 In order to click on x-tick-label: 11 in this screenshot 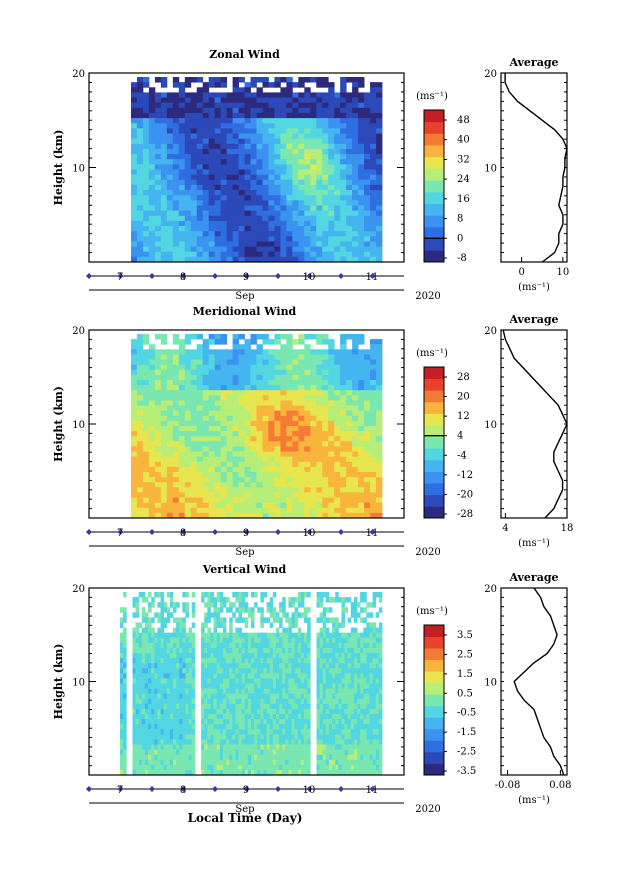, I will do `click(372, 533)`.